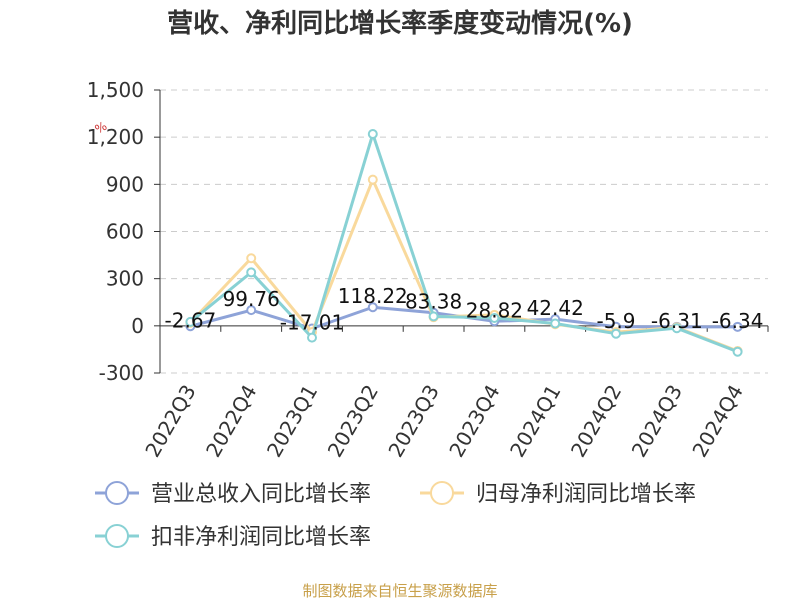 This screenshot has width=800, height=600. Describe the element at coordinates (353, 421) in the screenshot. I see `x-tick-label: 2023Q2` at that location.